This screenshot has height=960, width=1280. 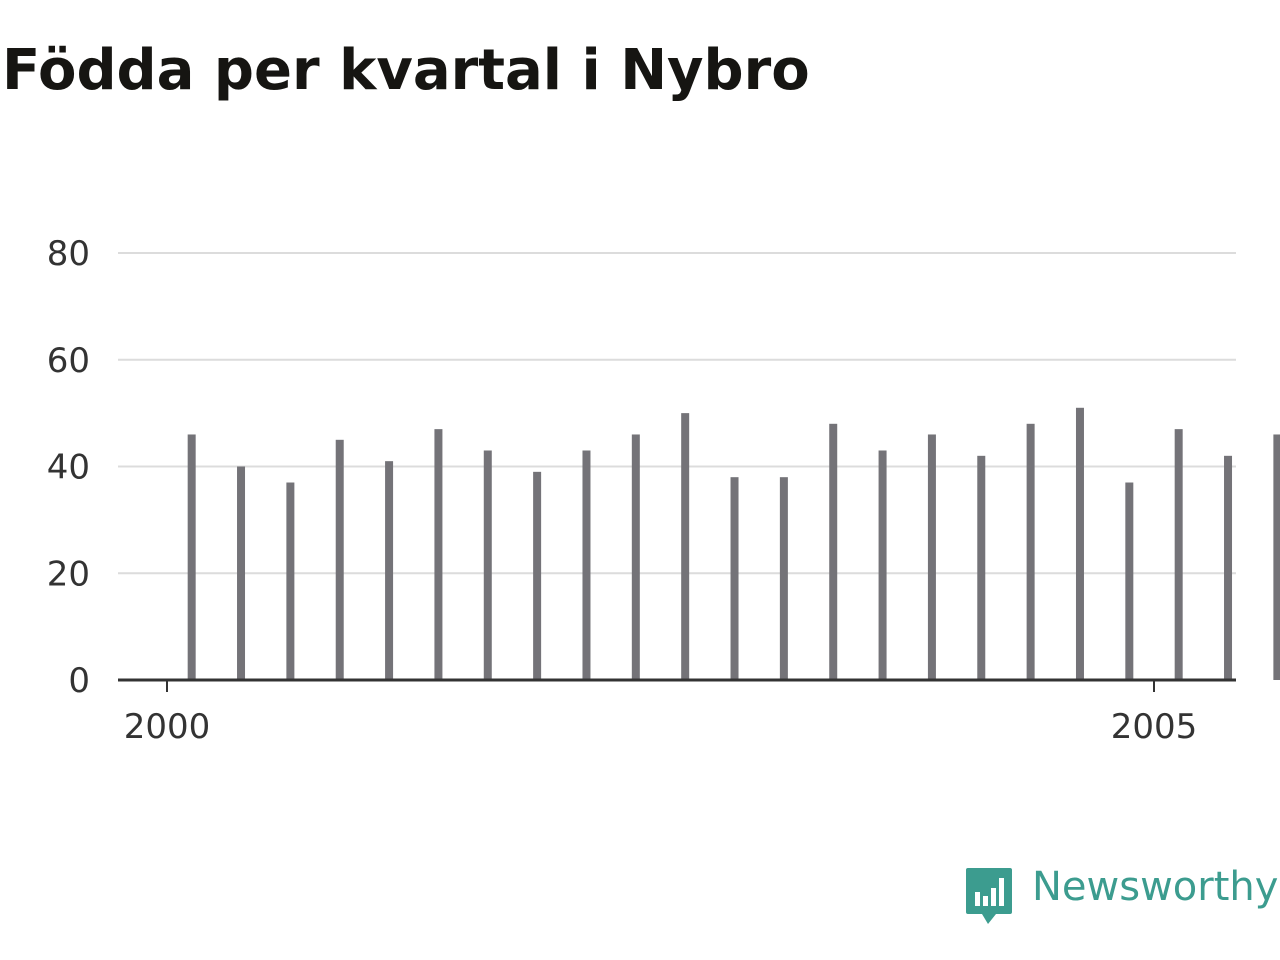 I want to click on brand: Newsworthy, so click(x=1121, y=895).